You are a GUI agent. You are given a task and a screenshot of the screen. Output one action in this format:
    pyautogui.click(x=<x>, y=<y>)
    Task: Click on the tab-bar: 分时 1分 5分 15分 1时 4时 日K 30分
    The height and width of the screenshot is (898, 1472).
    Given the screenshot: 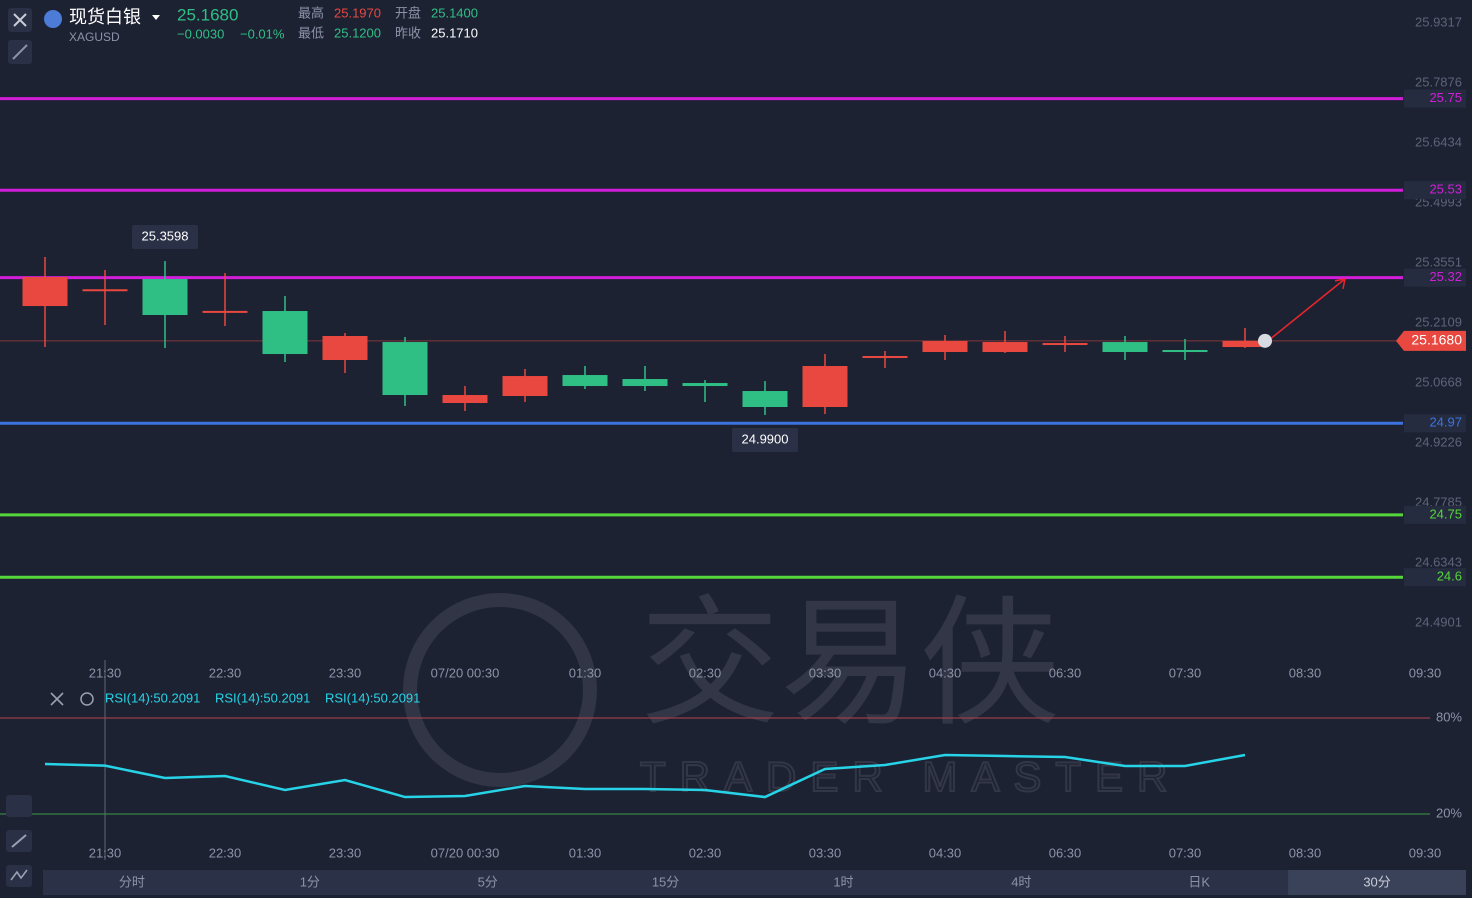 What is the action you would take?
    pyautogui.click(x=754, y=882)
    